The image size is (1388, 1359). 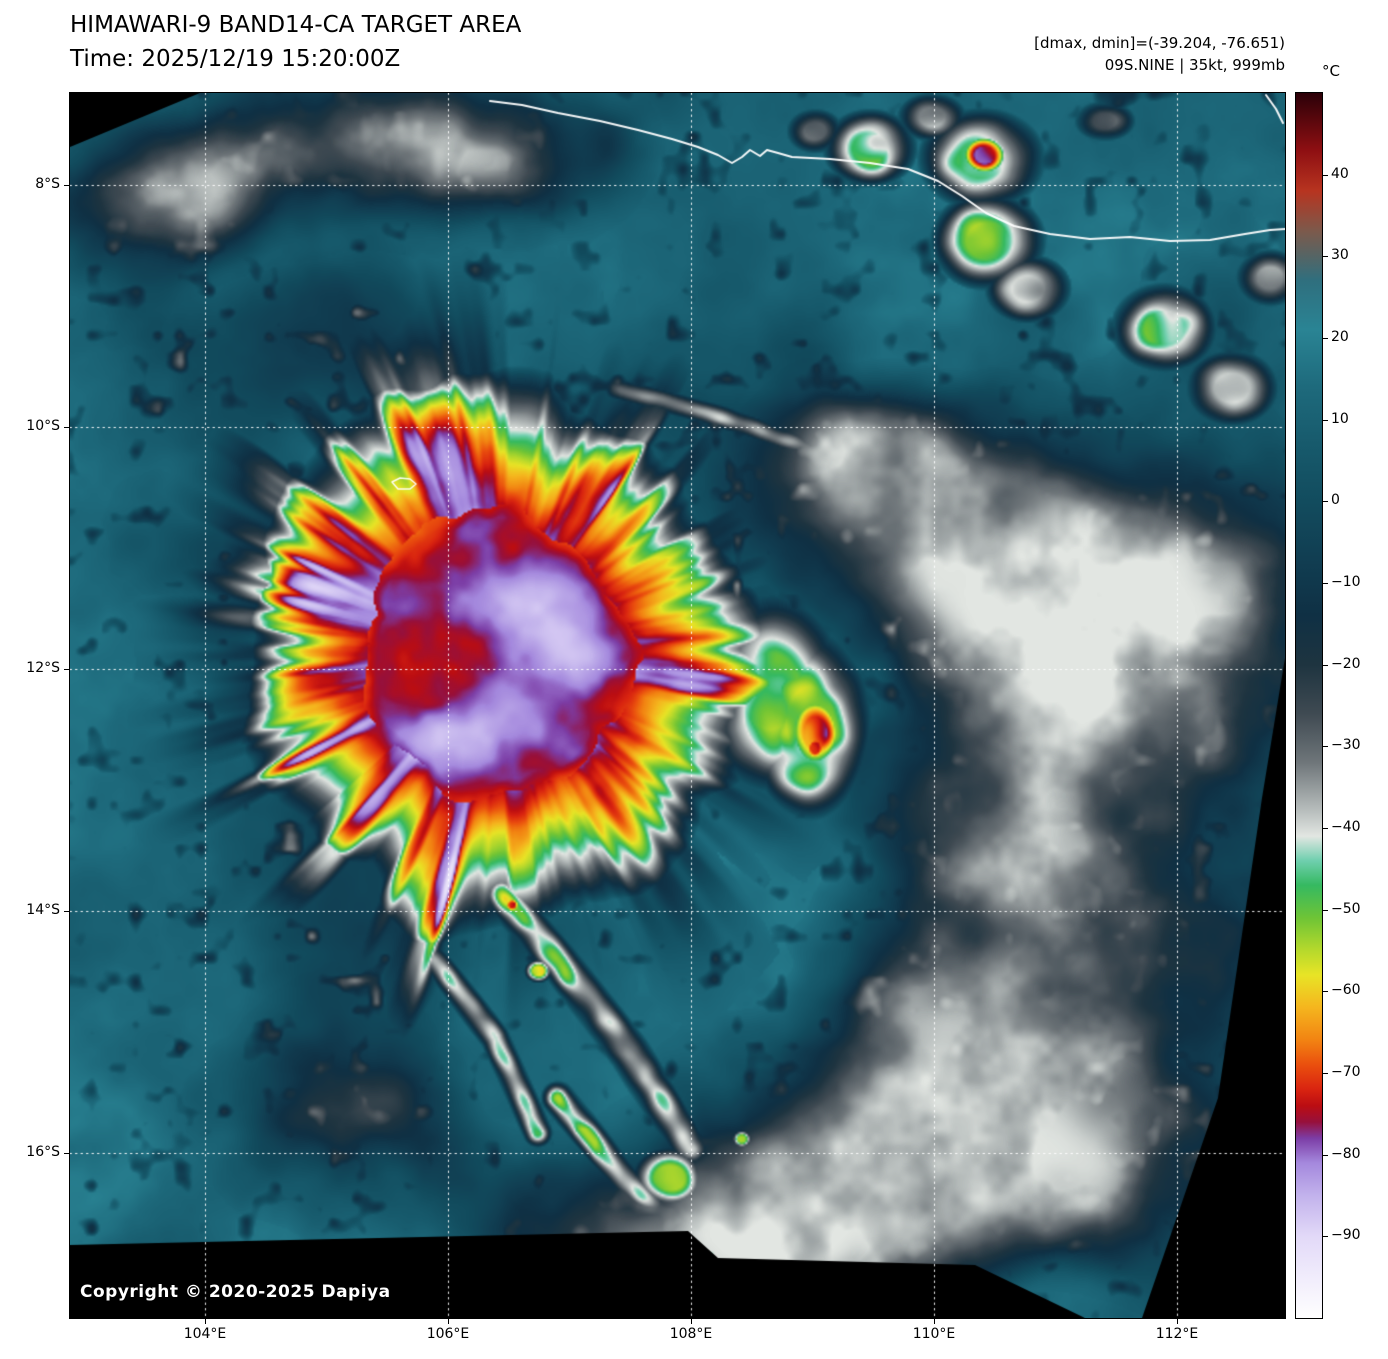 What do you see at coordinates (1177, 1334) in the screenshot?
I see `x-tick-label: 112°E` at bounding box center [1177, 1334].